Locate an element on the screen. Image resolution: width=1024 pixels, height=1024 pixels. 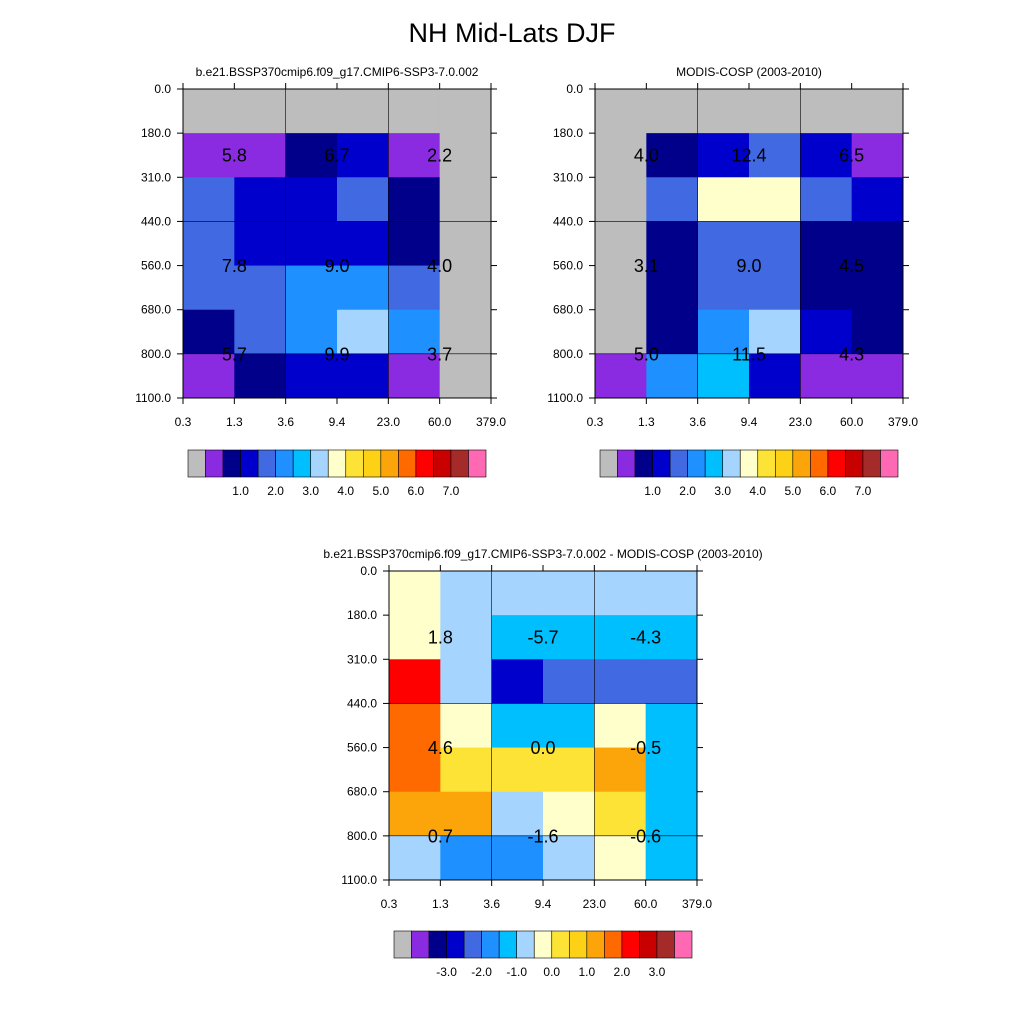
x-tick-label: 3.6 is located at coordinates (491, 904).